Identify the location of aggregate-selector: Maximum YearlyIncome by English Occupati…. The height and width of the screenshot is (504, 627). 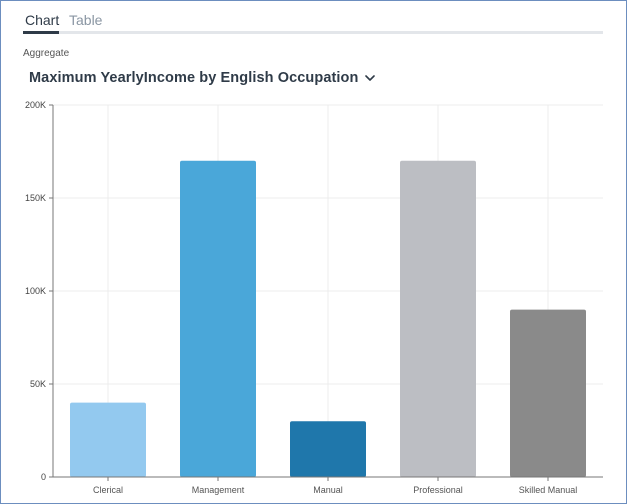
(202, 78).